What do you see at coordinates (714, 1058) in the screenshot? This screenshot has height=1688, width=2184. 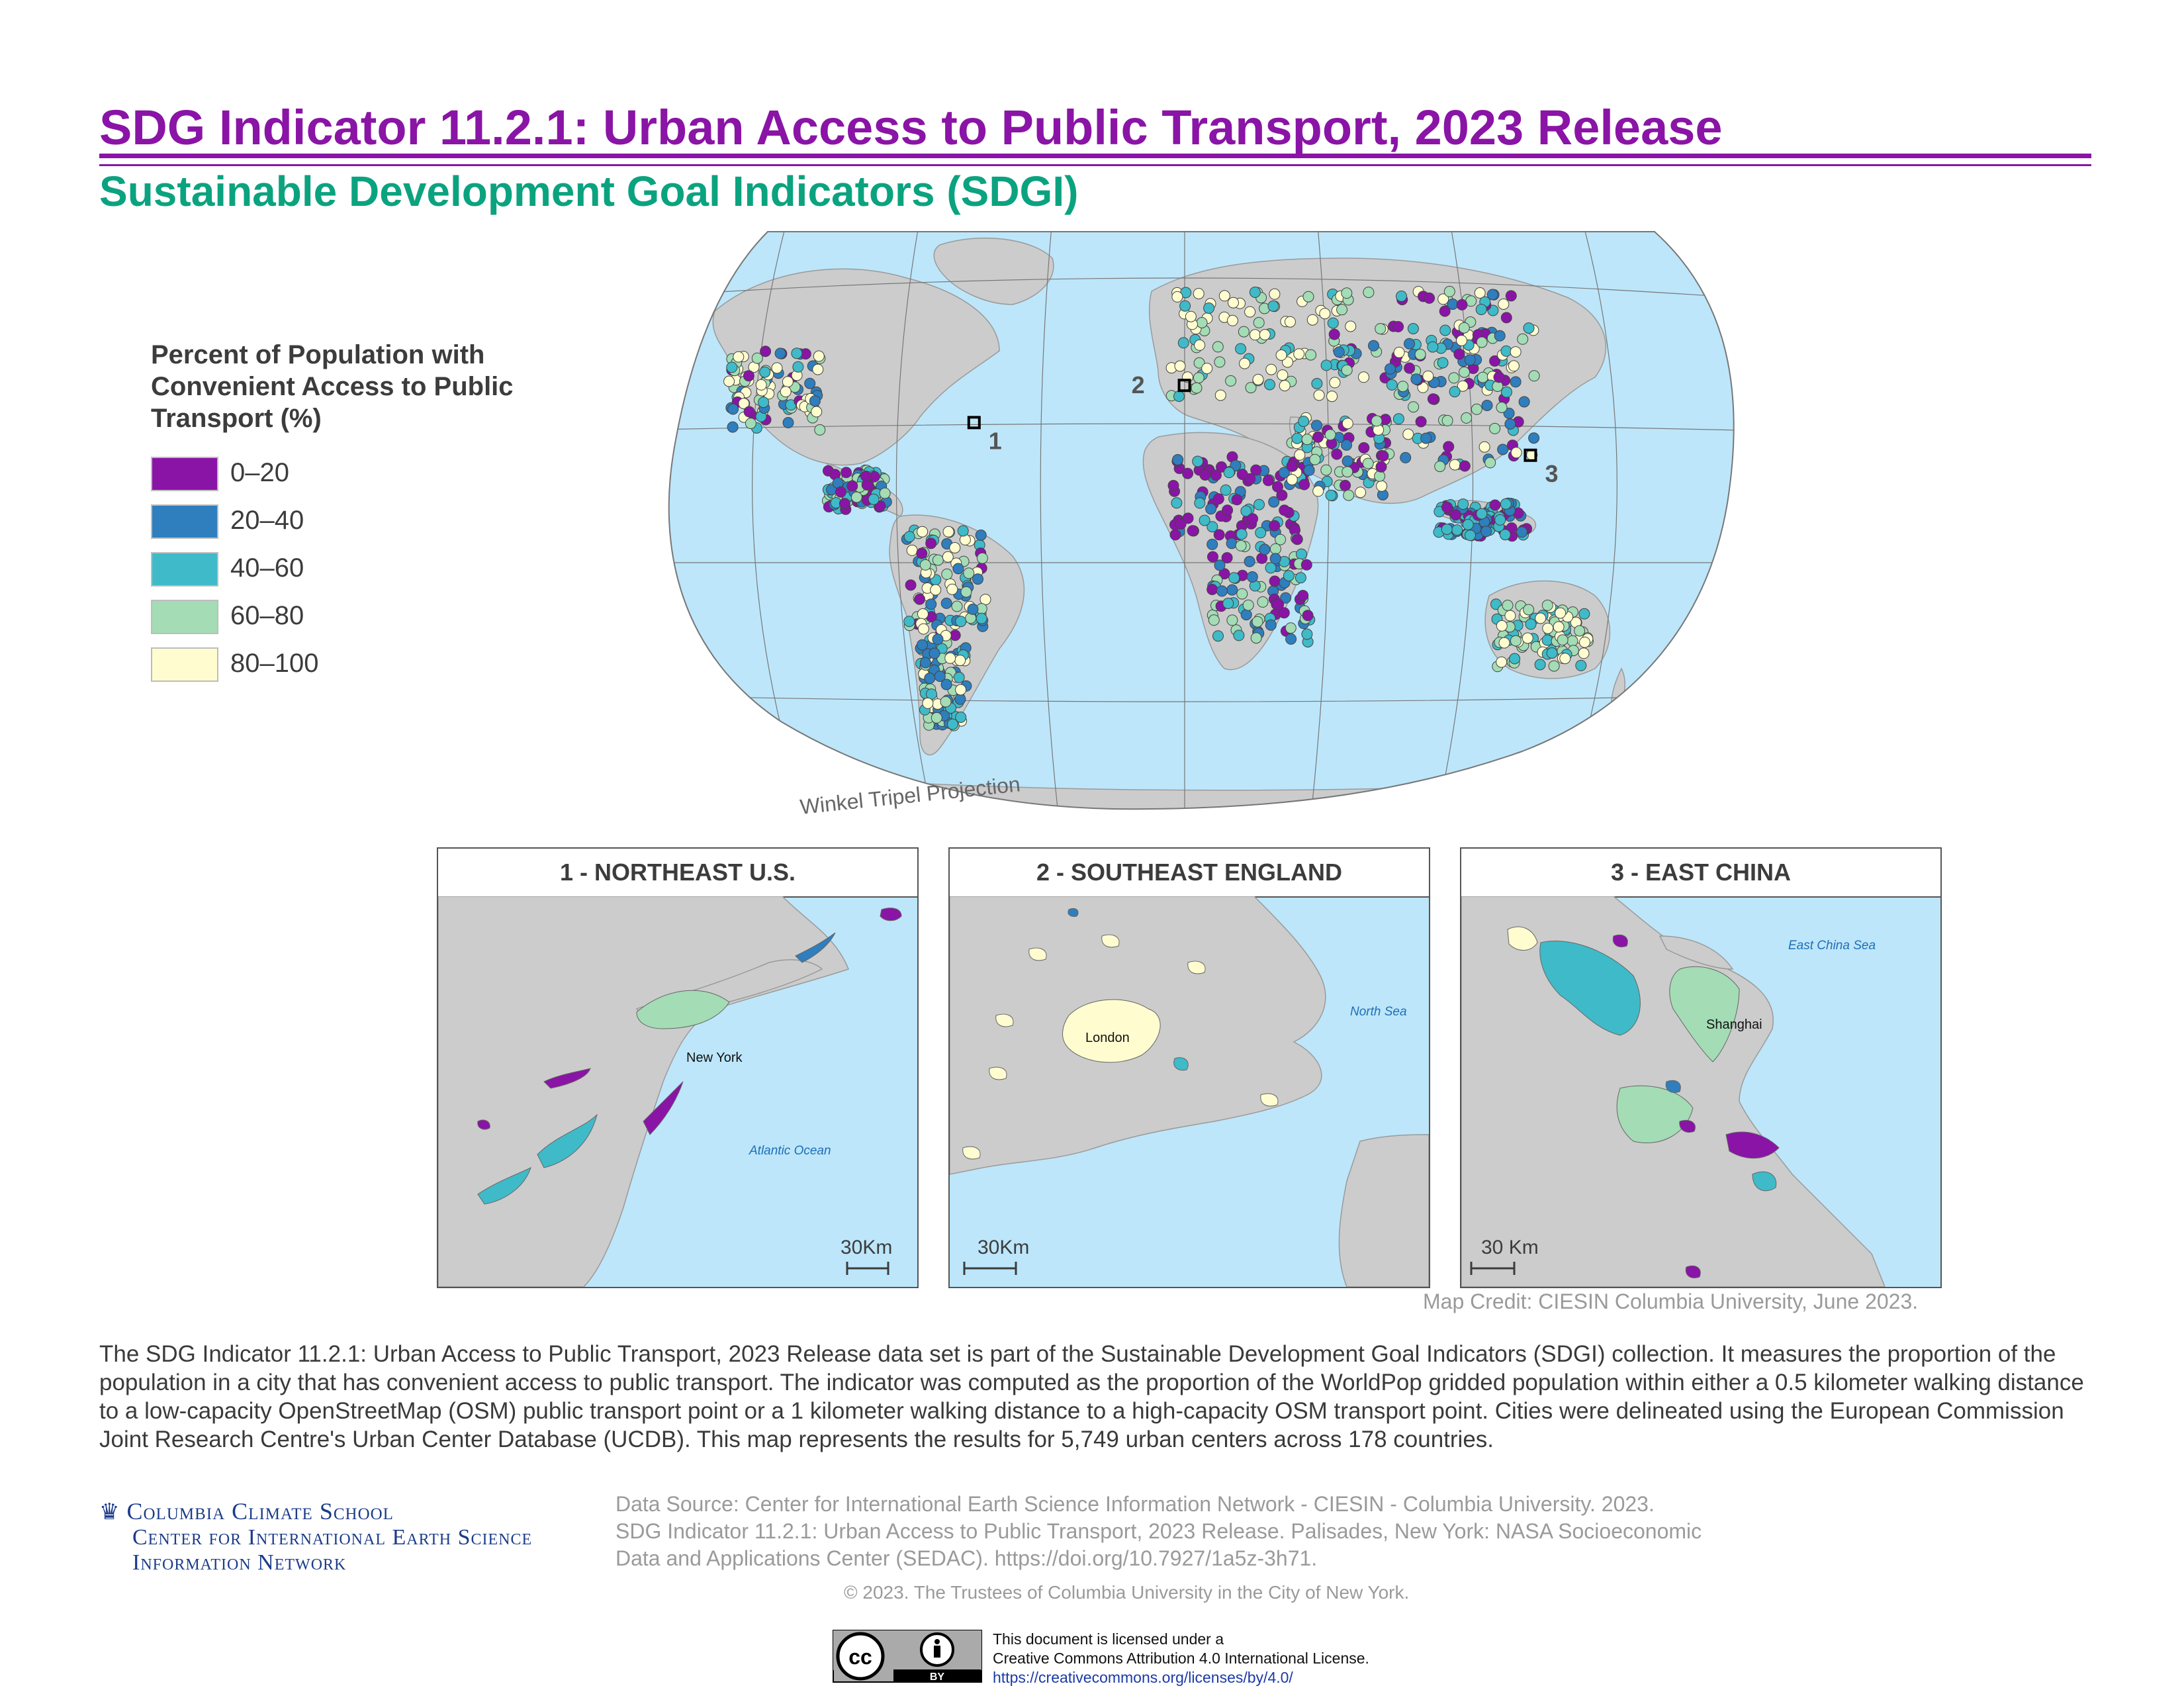 I see `city-label: New York` at bounding box center [714, 1058].